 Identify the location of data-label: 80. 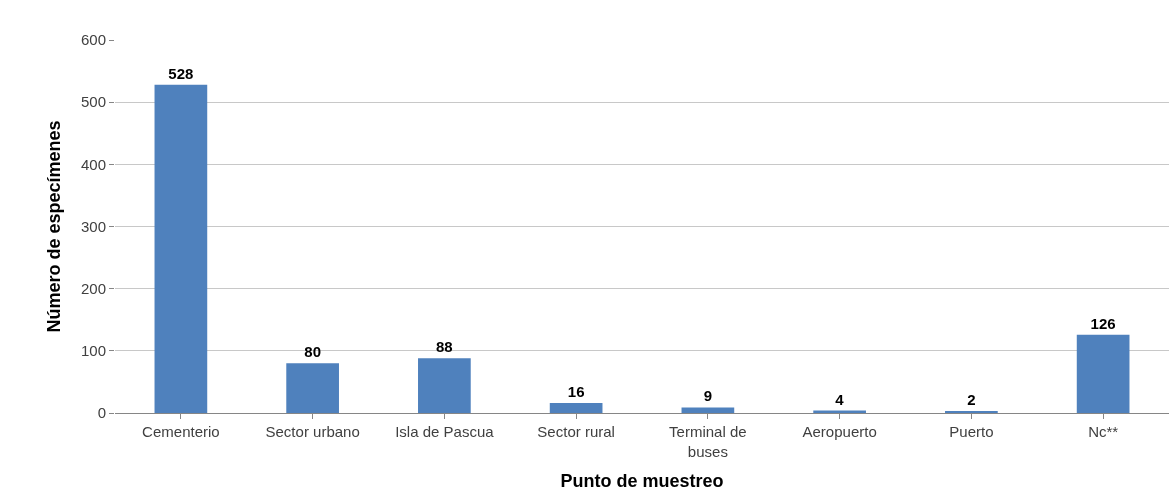
(312, 352).